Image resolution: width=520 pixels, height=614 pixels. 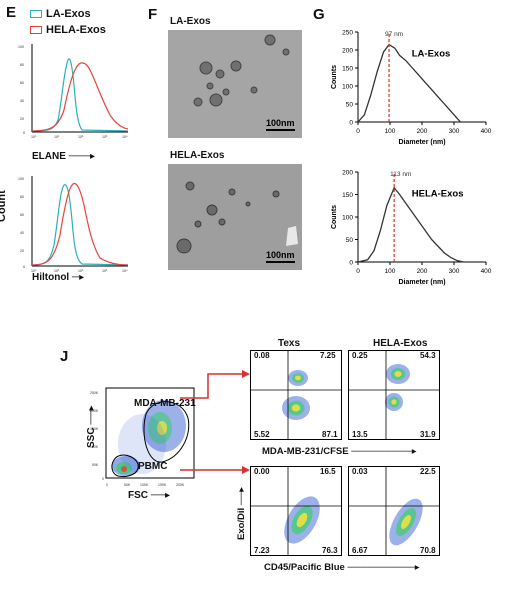 What do you see at coordinates (304, 567) in the screenshot?
I see `xlabel-text: CD45/Pacific Blue` at bounding box center [304, 567].